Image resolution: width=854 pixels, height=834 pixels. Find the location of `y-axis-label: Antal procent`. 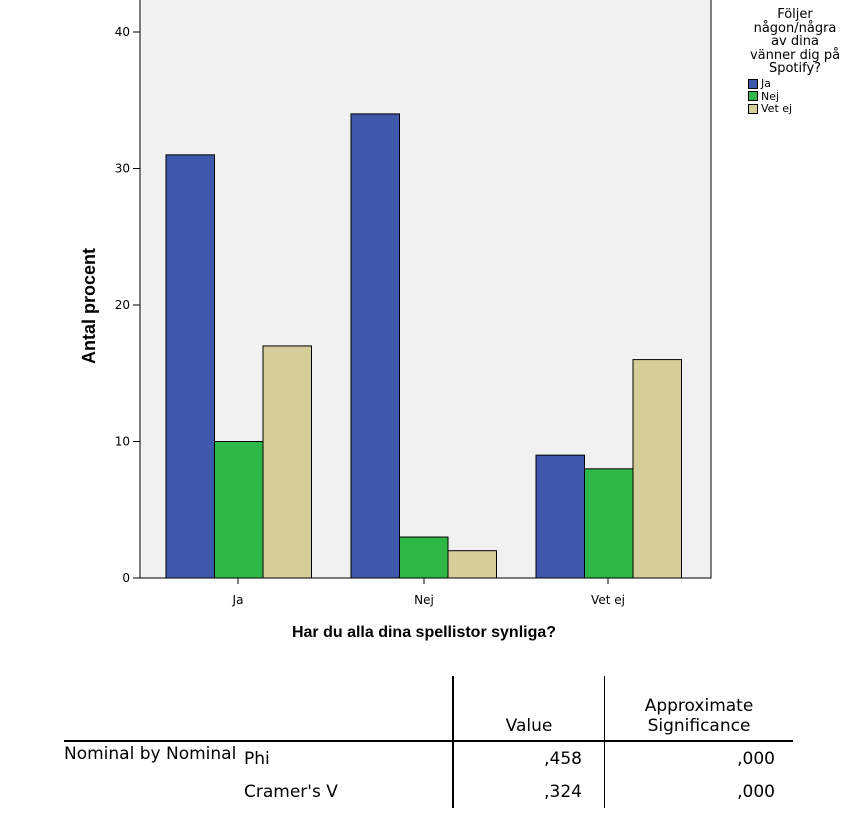

y-axis-label: Antal procent is located at coordinates (89, 306).